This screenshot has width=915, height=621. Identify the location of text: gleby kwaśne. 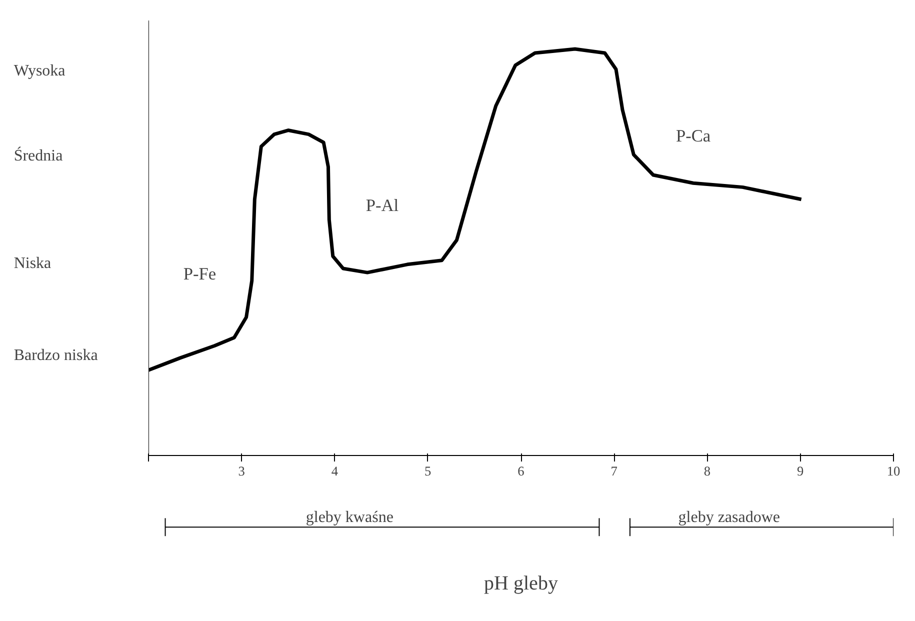
(350, 517).